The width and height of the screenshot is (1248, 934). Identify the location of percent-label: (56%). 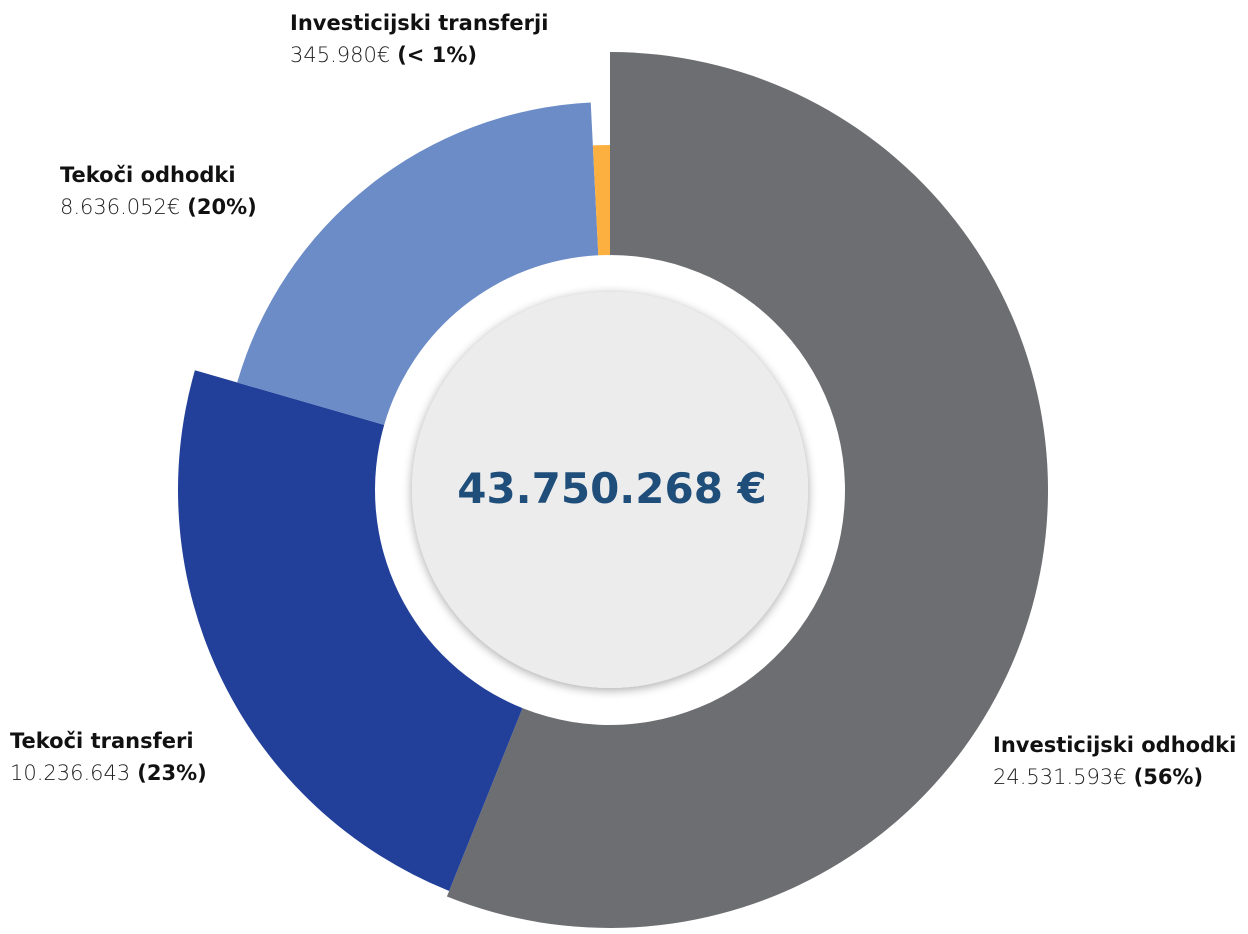
(1168, 777).